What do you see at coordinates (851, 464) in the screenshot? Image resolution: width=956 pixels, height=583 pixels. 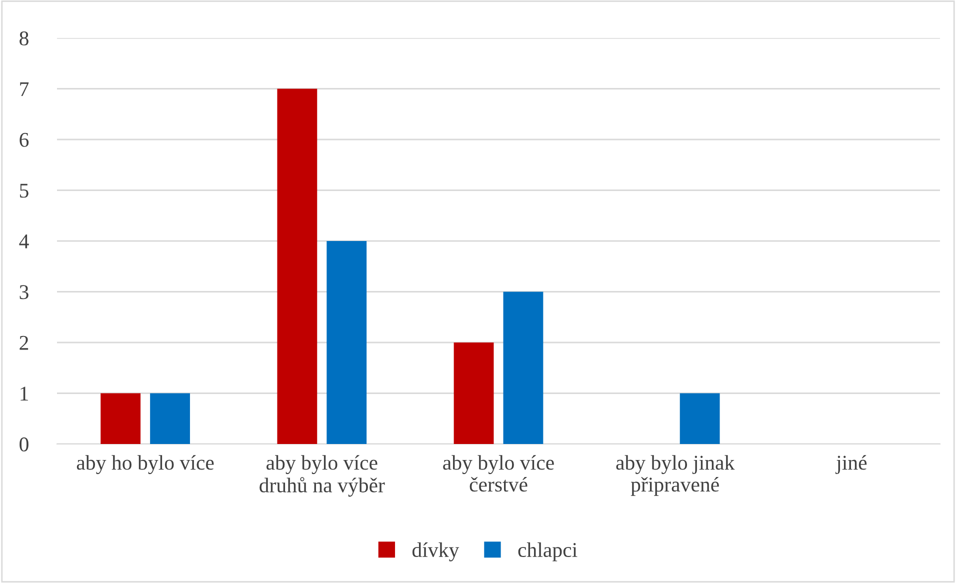 I see `x-tick-label: jiné` at bounding box center [851, 464].